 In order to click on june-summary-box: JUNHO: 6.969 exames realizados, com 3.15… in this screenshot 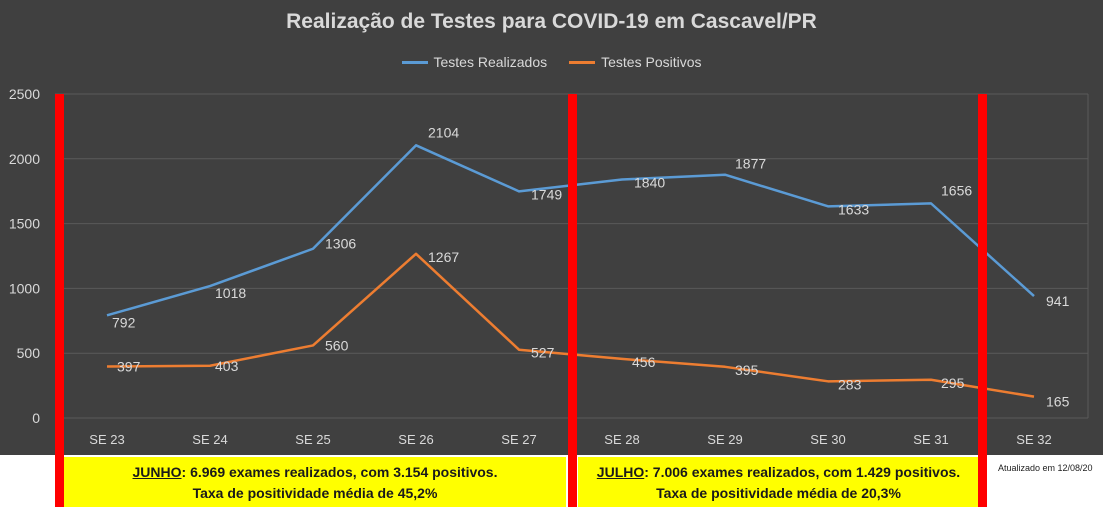, I will do `click(315, 482)`.